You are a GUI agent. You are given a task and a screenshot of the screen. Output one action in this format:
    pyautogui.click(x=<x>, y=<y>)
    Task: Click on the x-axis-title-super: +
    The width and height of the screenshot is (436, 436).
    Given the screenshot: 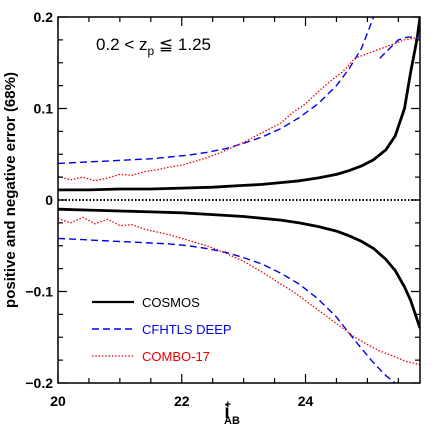 What is the action you would take?
    pyautogui.click(x=228, y=405)
    